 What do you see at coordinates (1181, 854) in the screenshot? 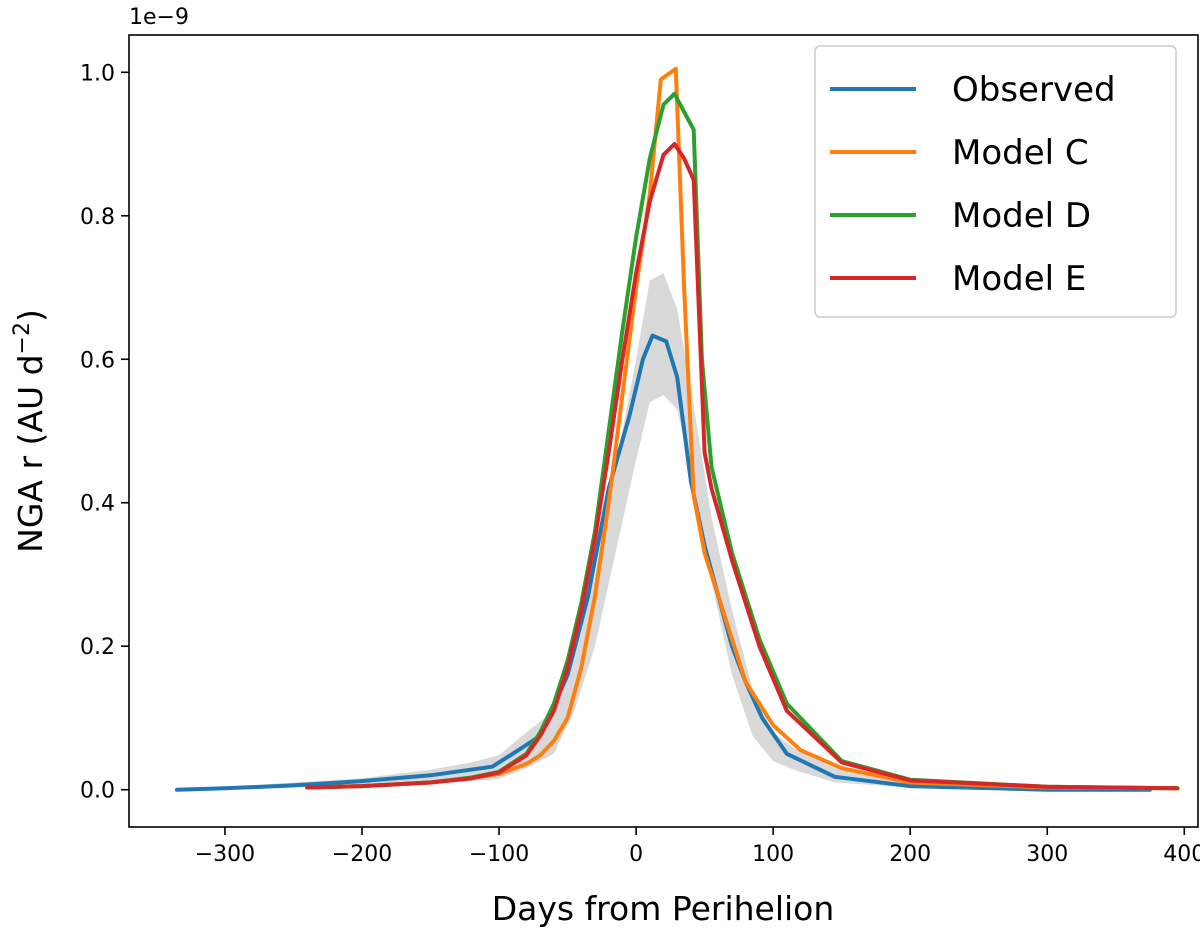
I see `x-tick-label: 400` at bounding box center [1181, 854].